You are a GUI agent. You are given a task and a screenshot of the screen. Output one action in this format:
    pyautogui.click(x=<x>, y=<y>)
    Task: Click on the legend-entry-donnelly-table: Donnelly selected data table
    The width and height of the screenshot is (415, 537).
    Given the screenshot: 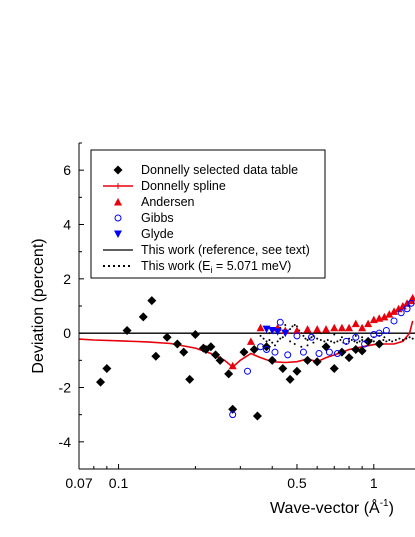 What is the action you would take?
    pyautogui.click(x=219, y=170)
    